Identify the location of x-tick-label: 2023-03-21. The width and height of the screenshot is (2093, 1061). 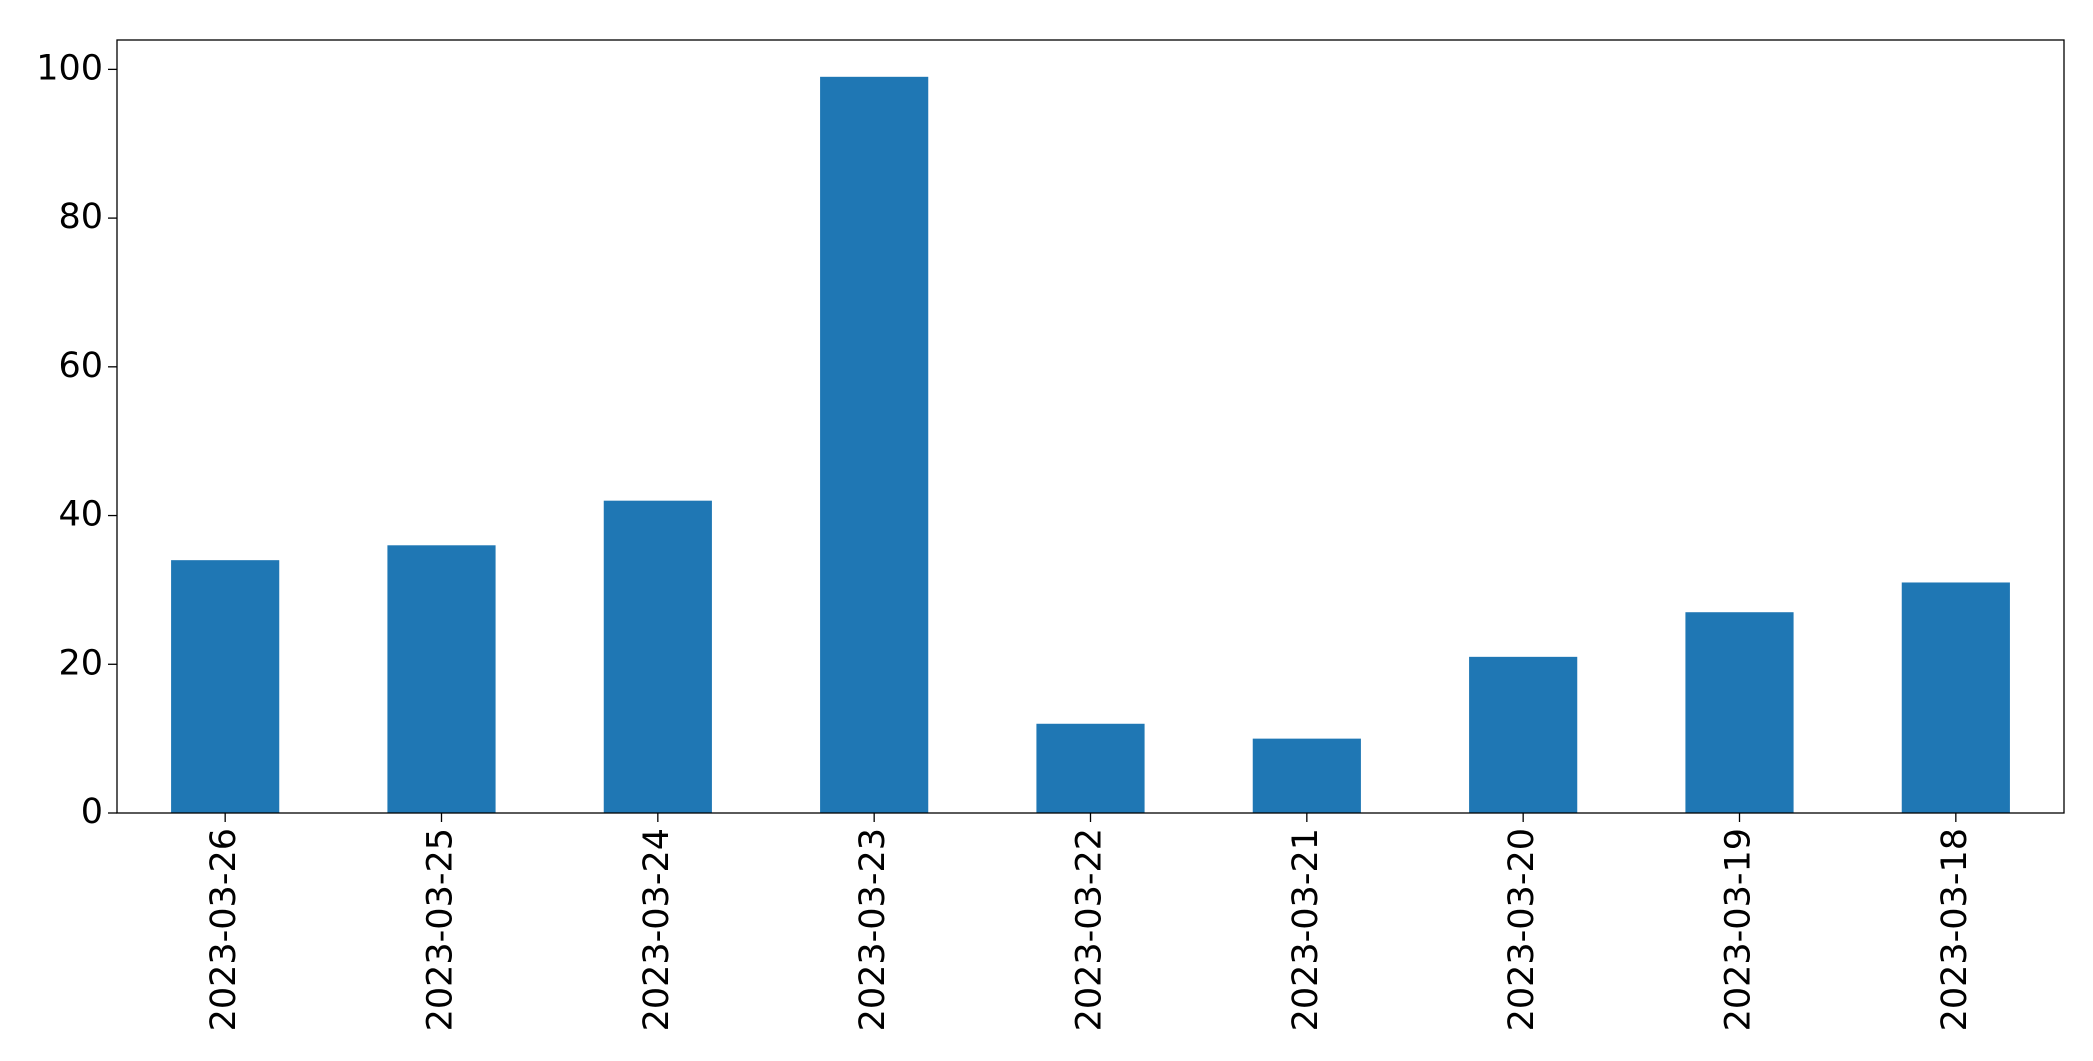
(1306, 929).